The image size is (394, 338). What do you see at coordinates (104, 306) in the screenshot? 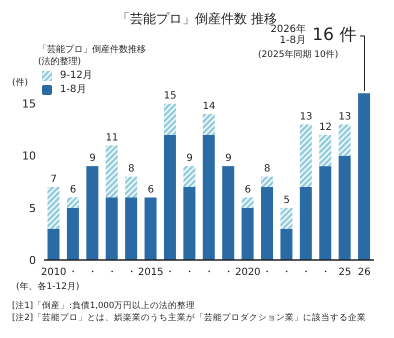
I see `text: [注1]「倒産」:負債1,000万円以上の法的整理` at bounding box center [104, 306].